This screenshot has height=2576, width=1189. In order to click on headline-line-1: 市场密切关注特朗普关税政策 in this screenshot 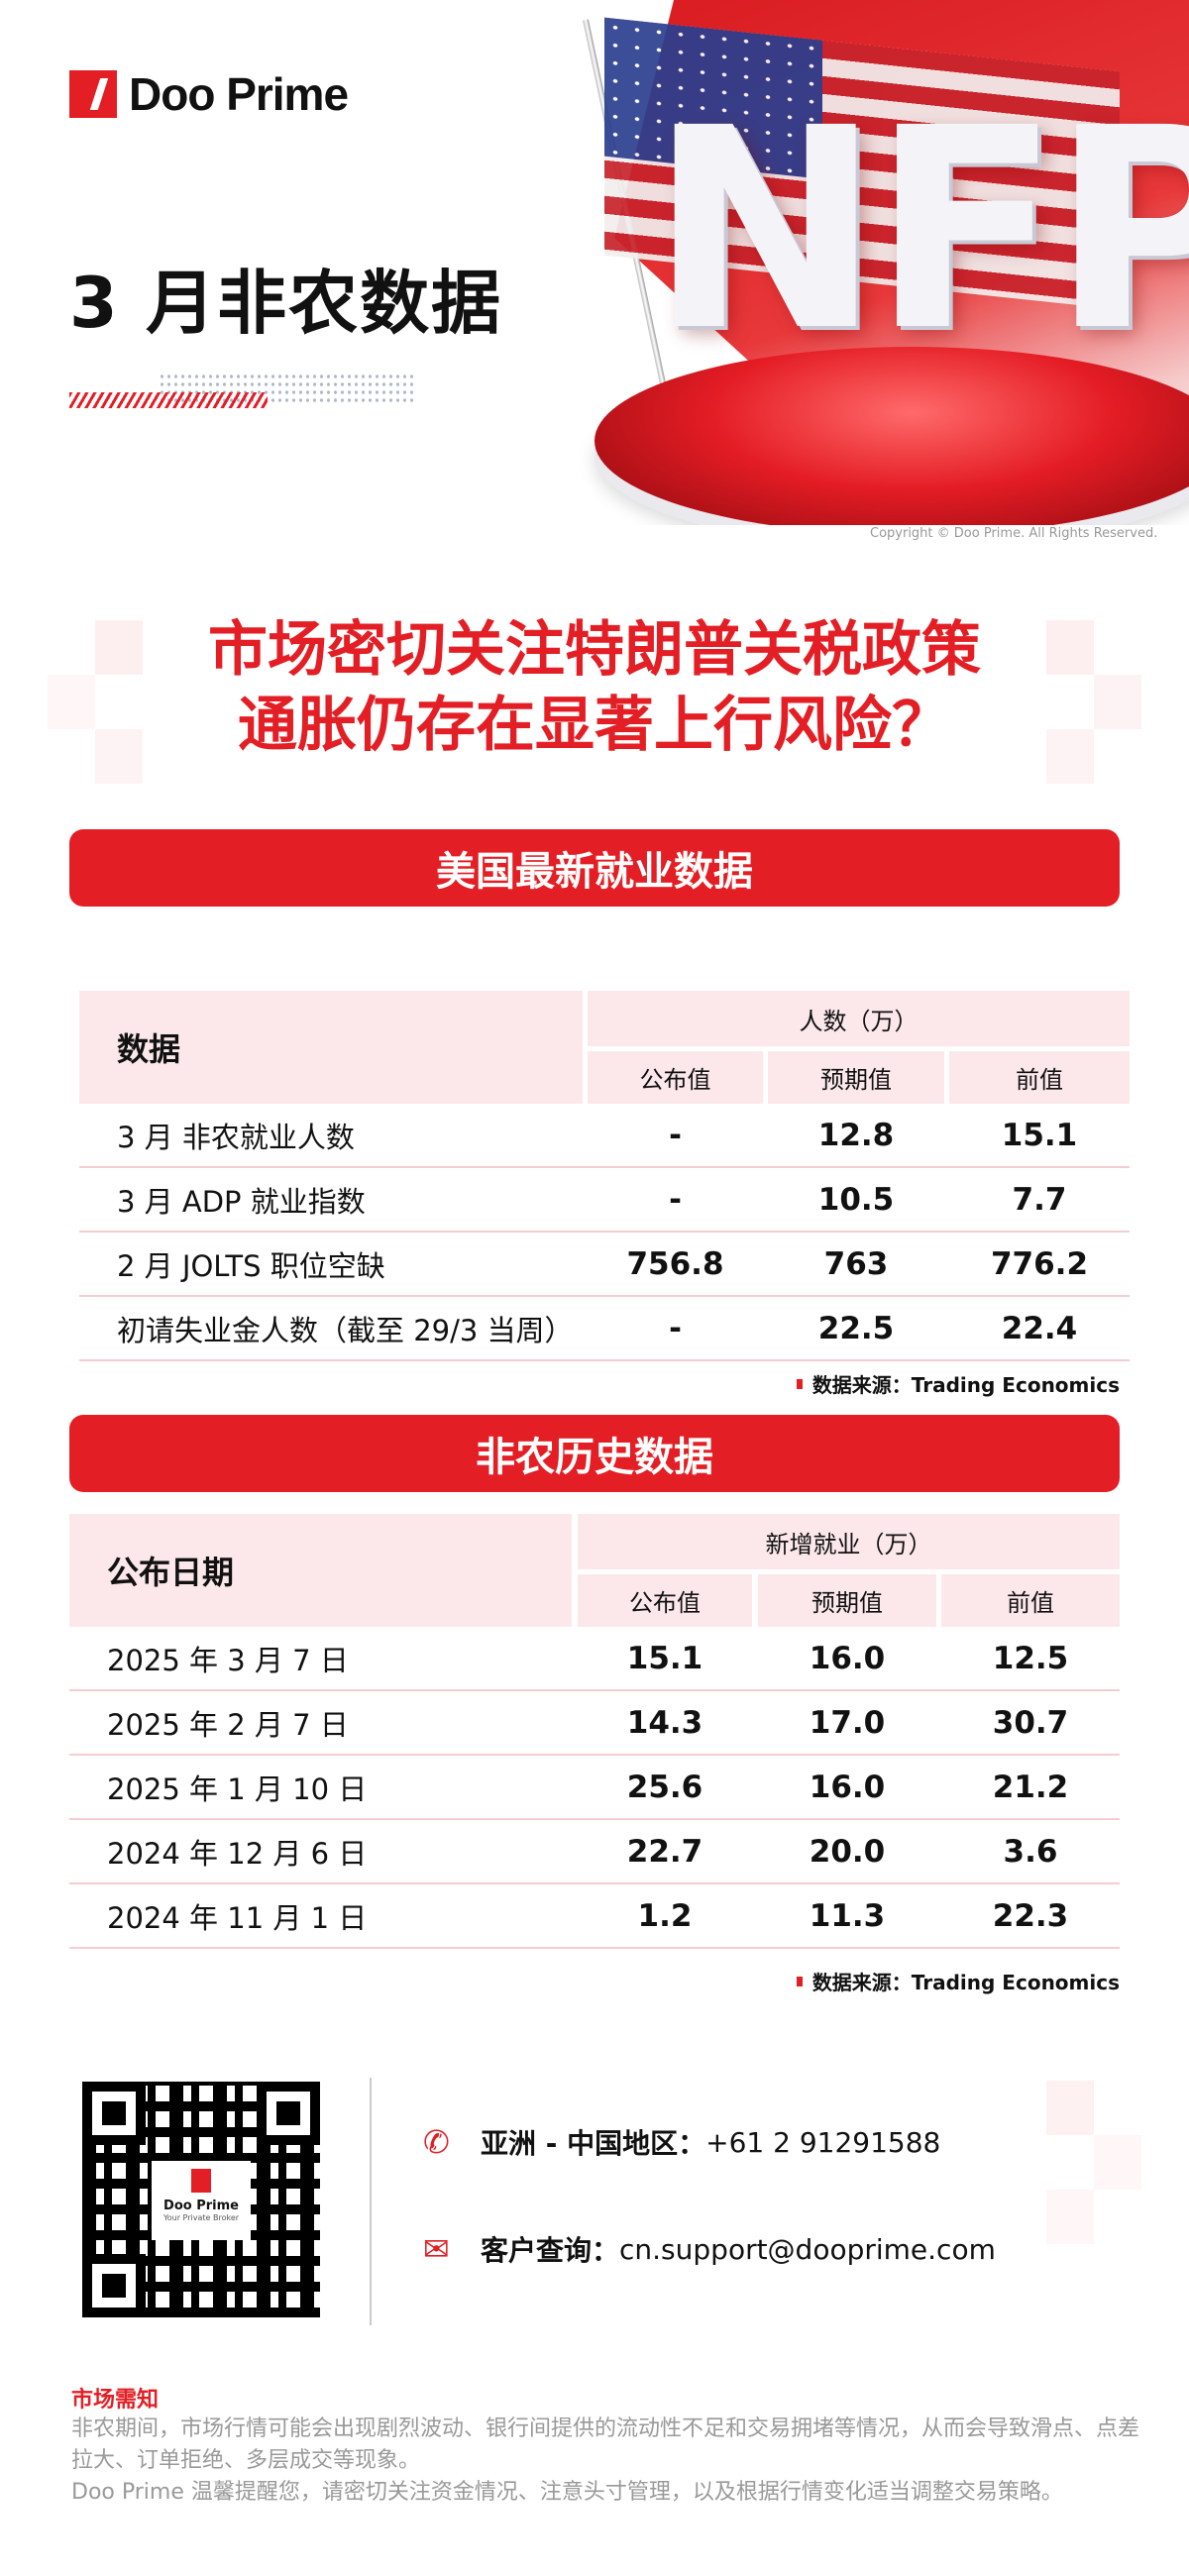, I will do `click(594, 650)`.